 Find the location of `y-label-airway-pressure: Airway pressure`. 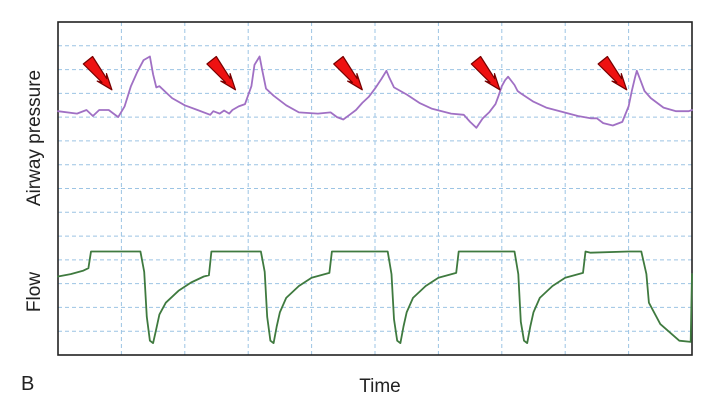

y-label-airway-pressure: Airway pressure is located at coordinates (34, 138).